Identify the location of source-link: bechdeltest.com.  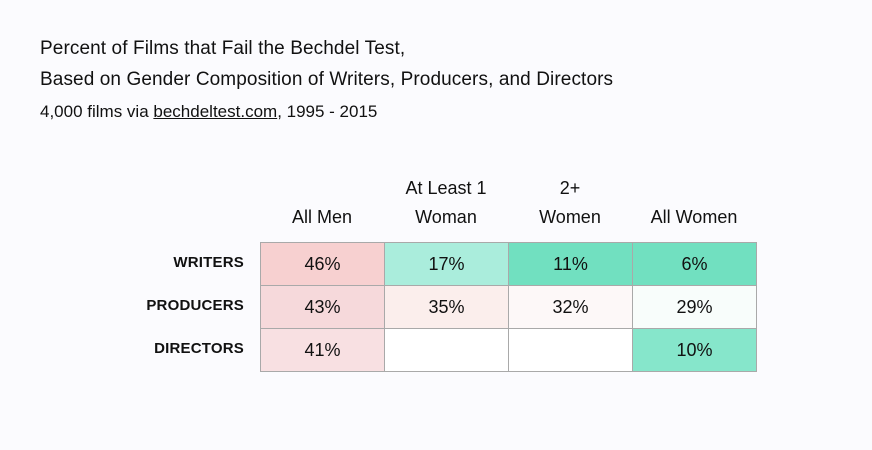
(215, 111).